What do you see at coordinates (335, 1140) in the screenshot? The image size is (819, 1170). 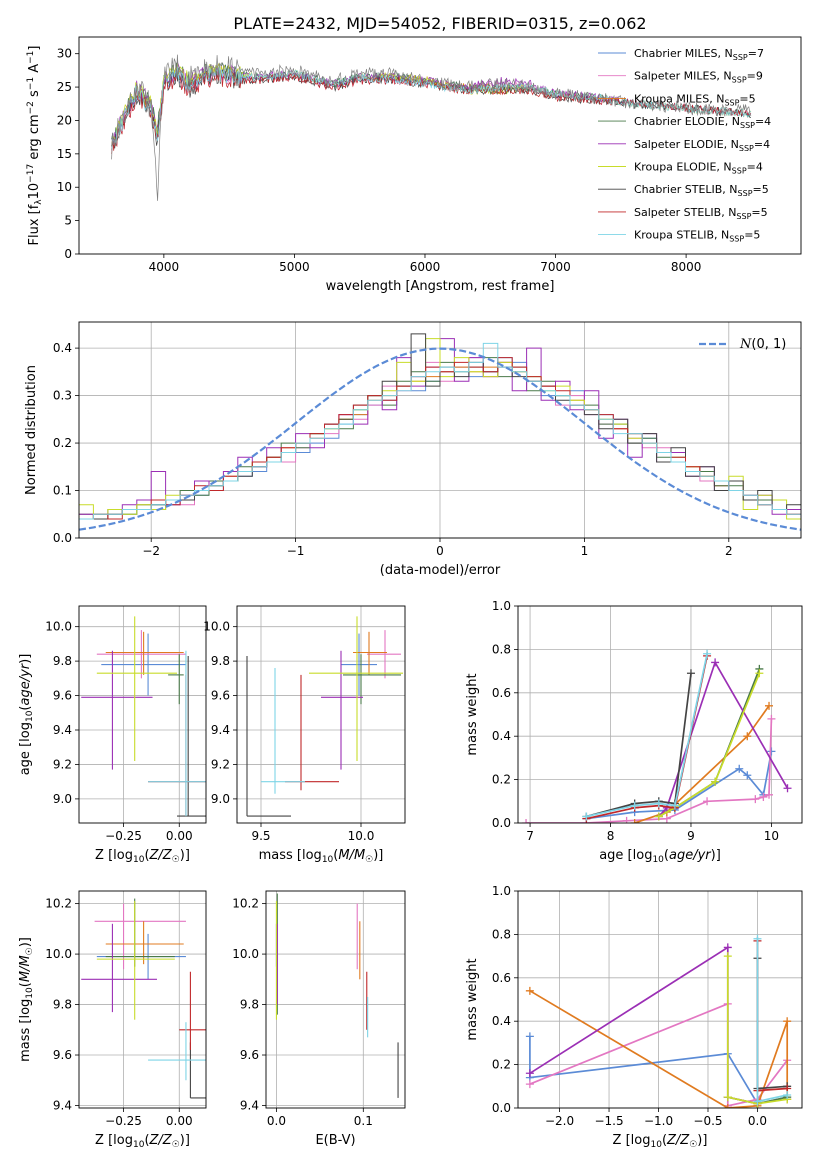 I see `x-axis-label: E(B-V)` at bounding box center [335, 1140].